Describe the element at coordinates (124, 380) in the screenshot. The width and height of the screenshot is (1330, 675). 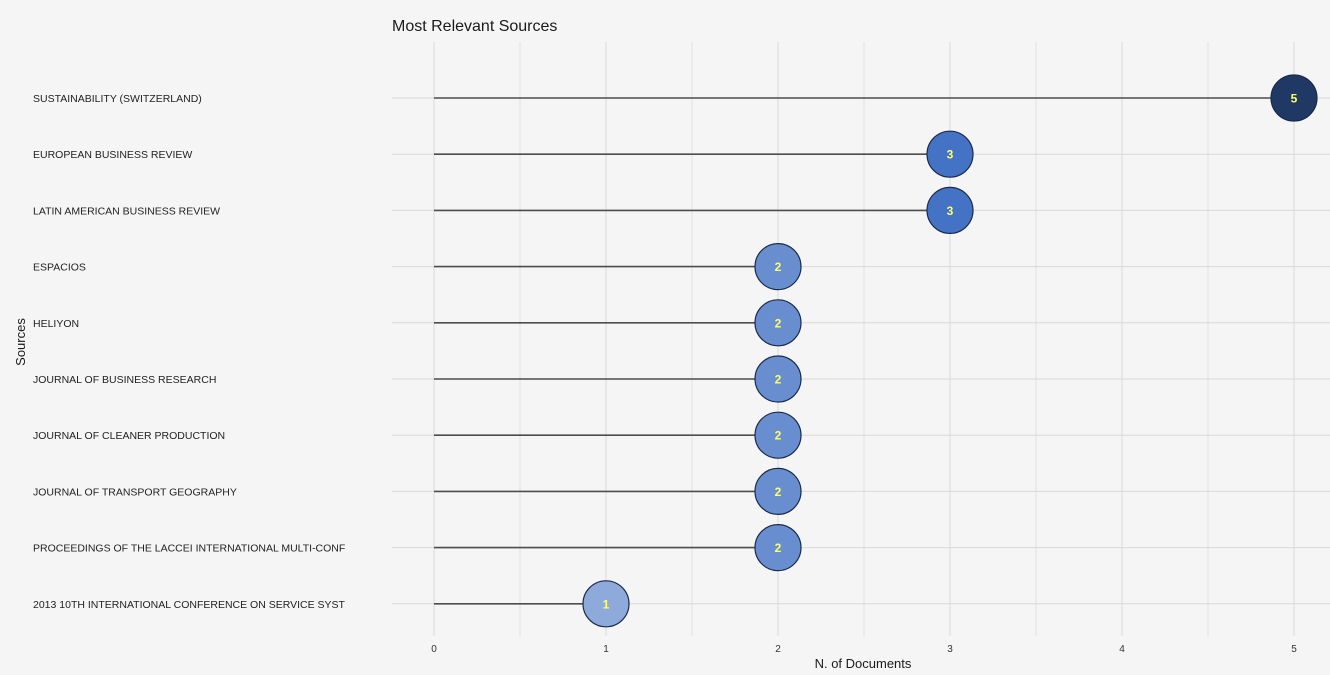
I see `category-label: JOURNAL OF BUSINESS RESEARCH` at that location.